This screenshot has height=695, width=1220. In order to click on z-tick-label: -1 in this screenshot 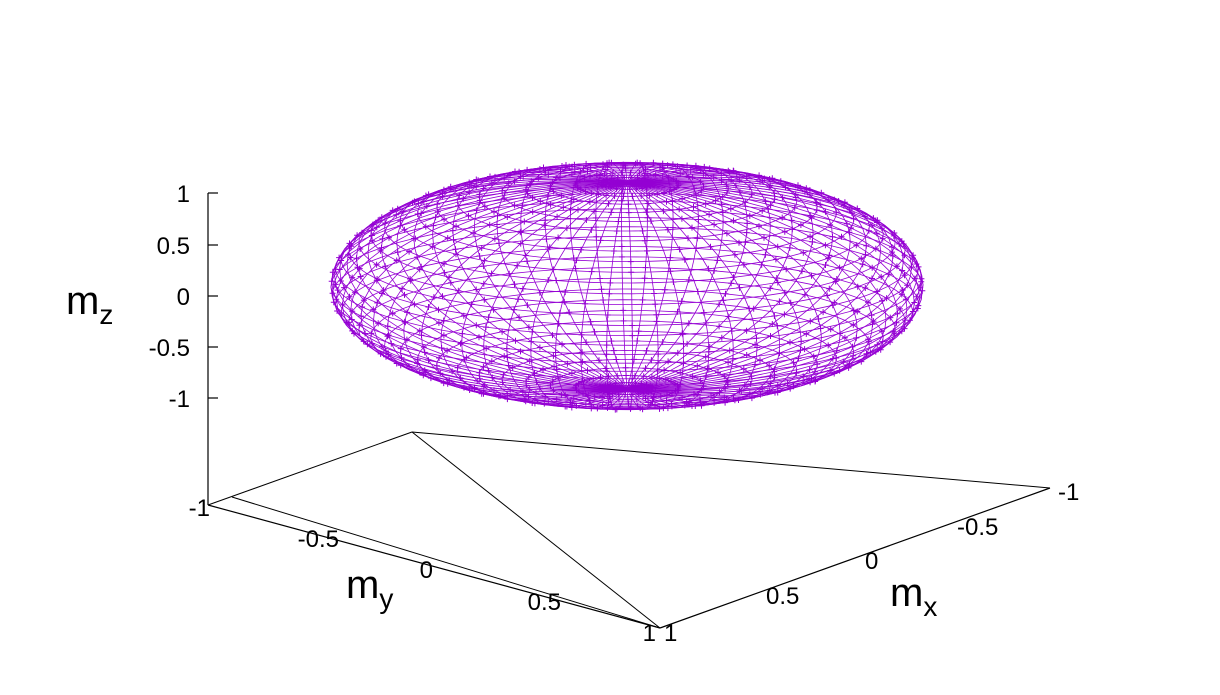, I will do `click(179, 399)`.